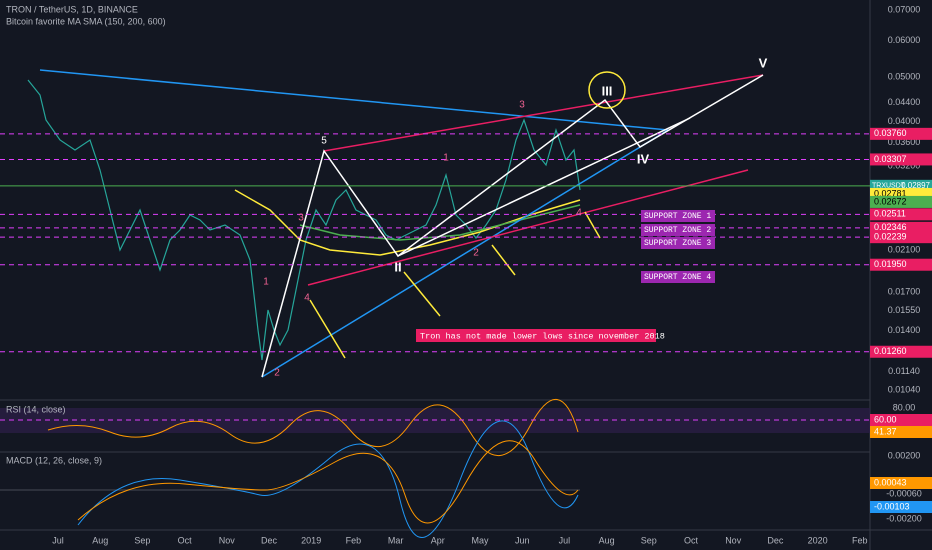  What do you see at coordinates (890, 214) in the screenshot?
I see `price-tag-label: 0.02511` at bounding box center [890, 214].